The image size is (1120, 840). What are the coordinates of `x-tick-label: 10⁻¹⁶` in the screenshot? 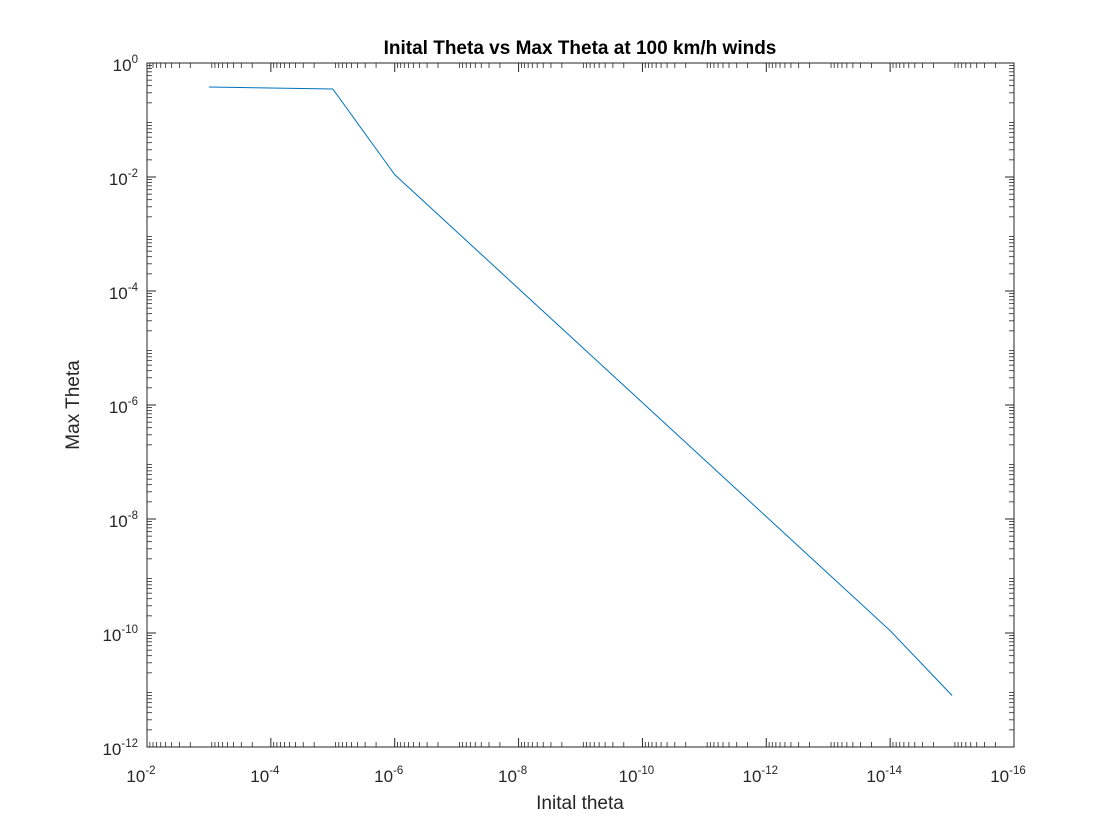 It's located at (1008, 775).